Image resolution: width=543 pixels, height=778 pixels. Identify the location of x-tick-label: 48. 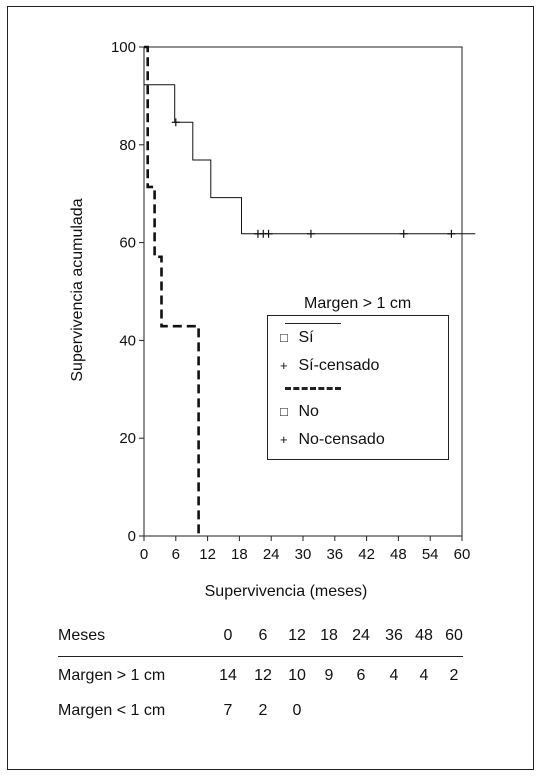
(398, 554).